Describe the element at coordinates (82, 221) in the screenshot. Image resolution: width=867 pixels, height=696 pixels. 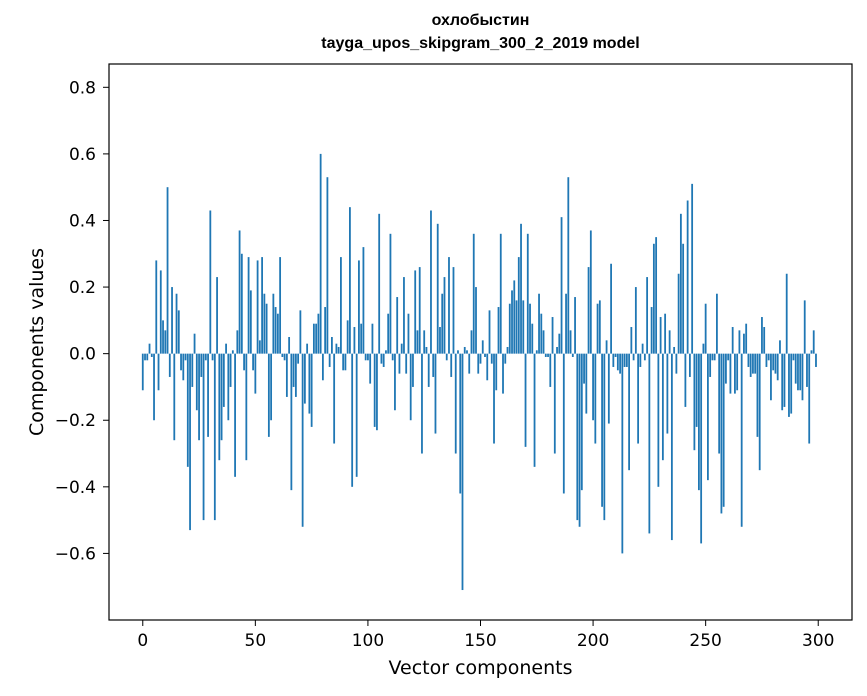
I see `y-tick-label: 0.4` at that location.